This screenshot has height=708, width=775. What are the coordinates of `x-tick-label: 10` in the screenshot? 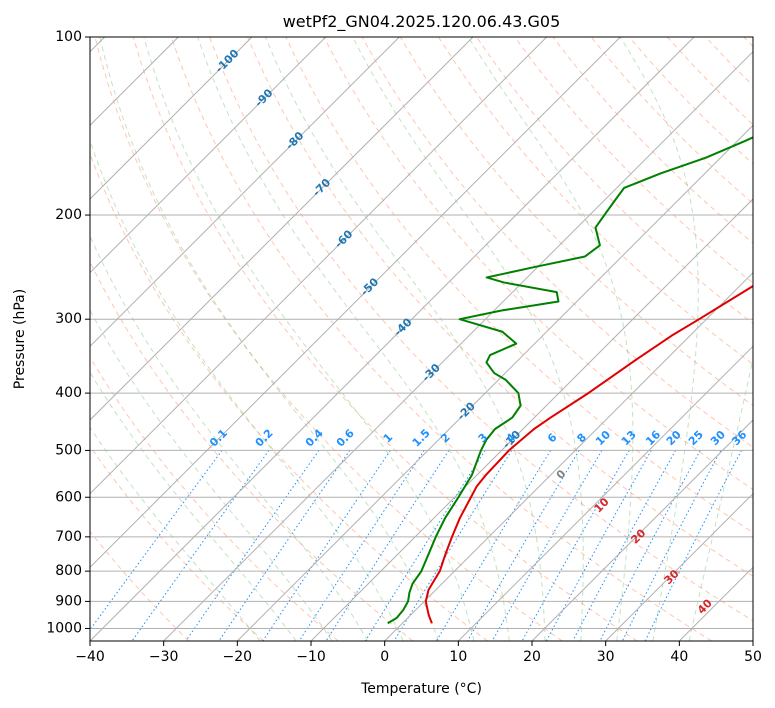 It's located at (458, 657).